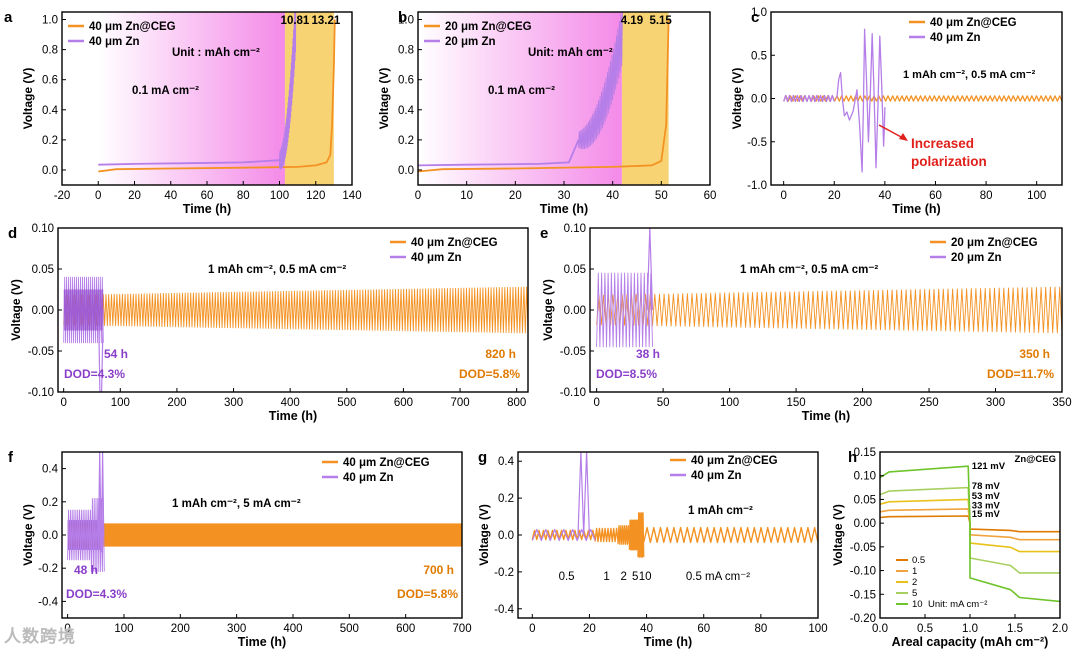  I want to click on annotation: 5, so click(635, 577).